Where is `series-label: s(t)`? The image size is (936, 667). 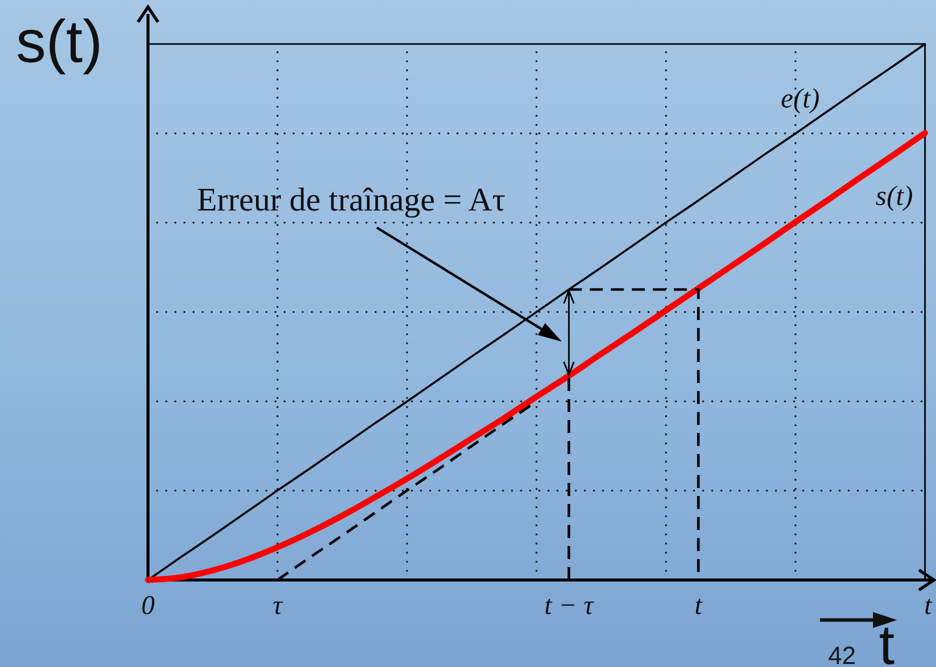
series-label: s(t) is located at coordinates (894, 196).